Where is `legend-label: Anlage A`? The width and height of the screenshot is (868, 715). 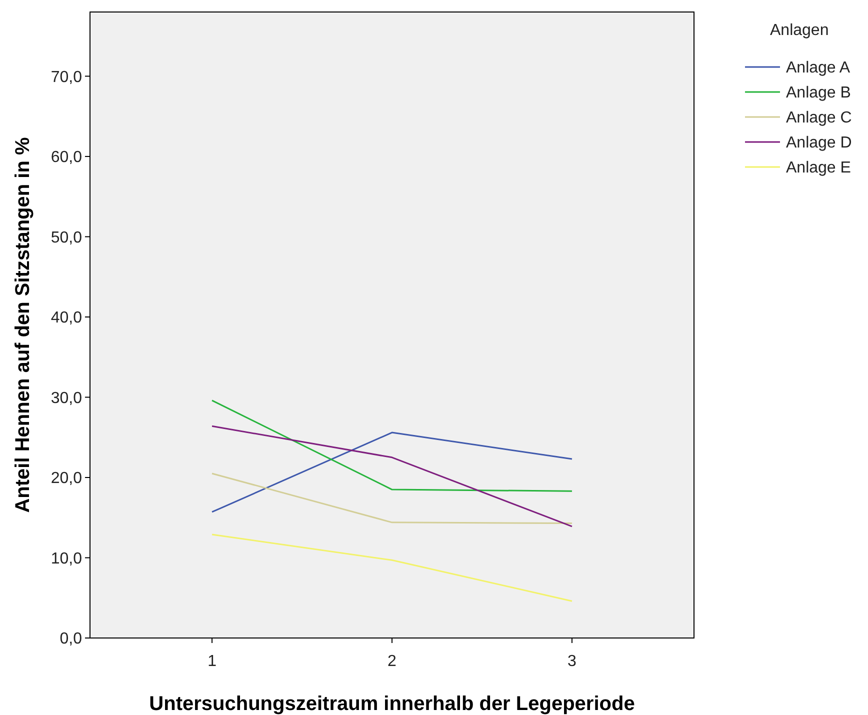
legend-label: Anlage A is located at coordinates (818, 68).